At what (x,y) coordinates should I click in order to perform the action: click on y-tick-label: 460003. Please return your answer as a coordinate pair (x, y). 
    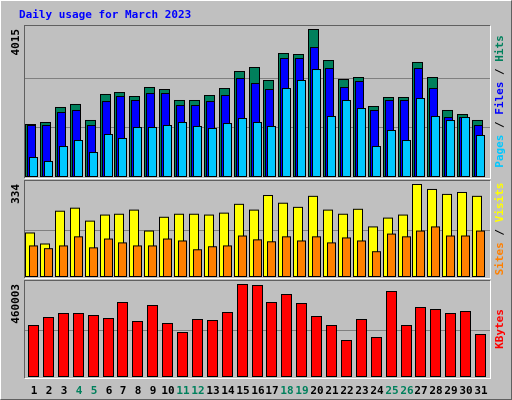
    Looking at the image, I should click on (15, 304).